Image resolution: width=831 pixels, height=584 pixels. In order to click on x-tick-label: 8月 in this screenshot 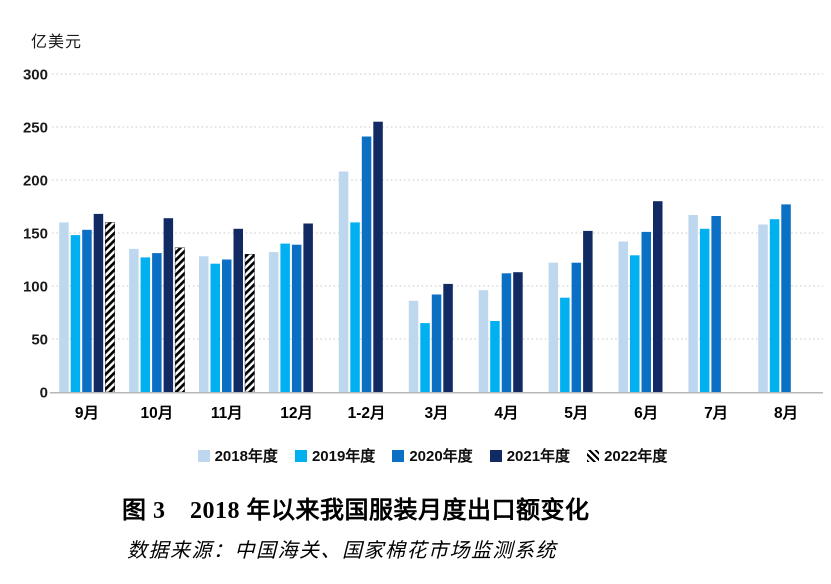, I will do `click(786, 413)`.